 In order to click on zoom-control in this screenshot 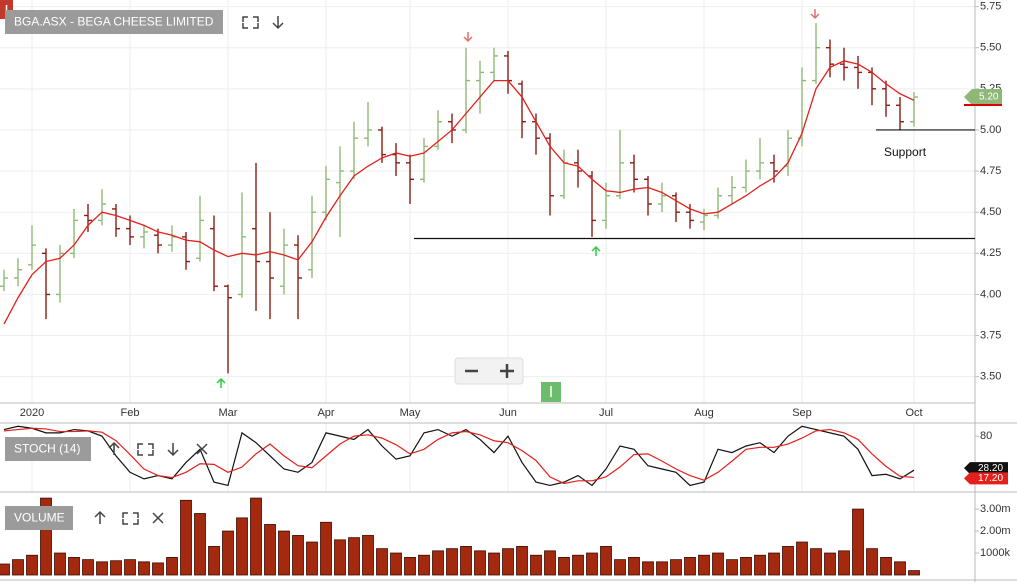, I will do `click(489, 371)`.